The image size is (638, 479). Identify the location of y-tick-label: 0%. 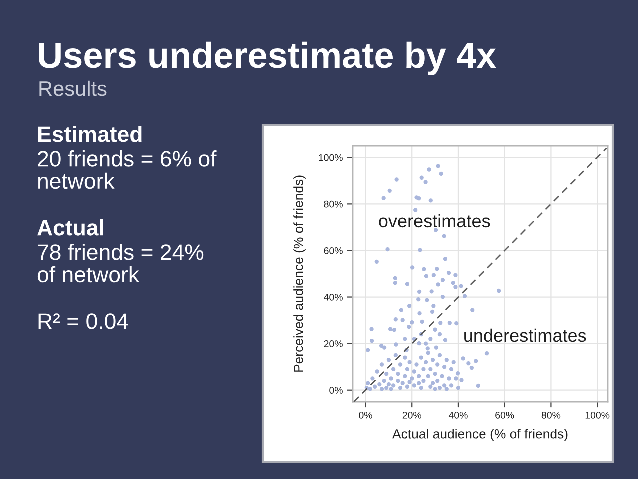
(336, 390).